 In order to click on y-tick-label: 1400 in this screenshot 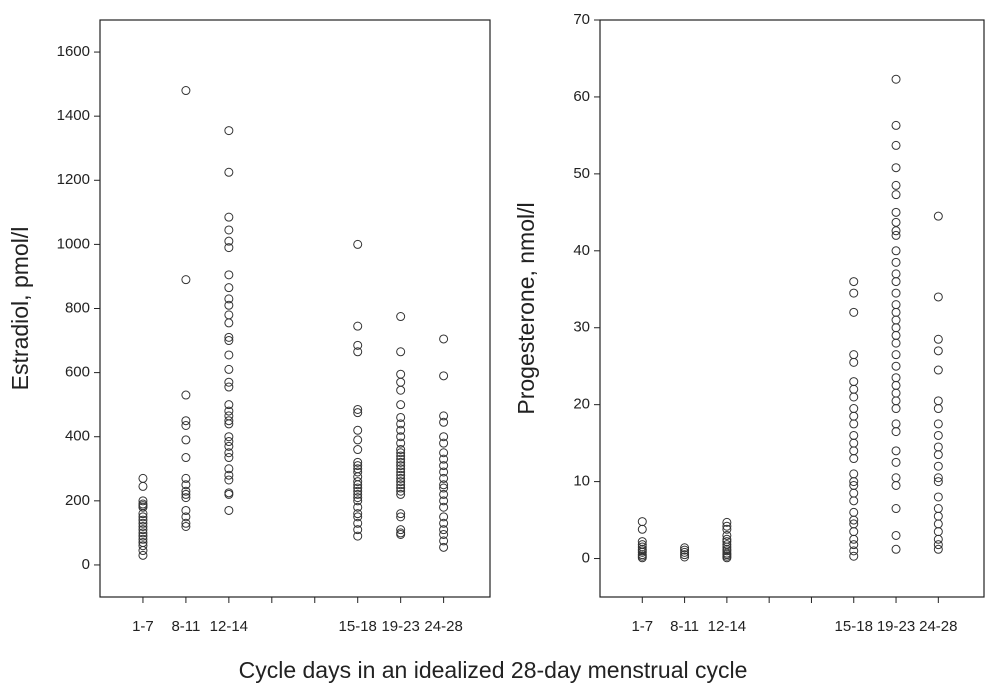, I will do `click(73, 115)`.